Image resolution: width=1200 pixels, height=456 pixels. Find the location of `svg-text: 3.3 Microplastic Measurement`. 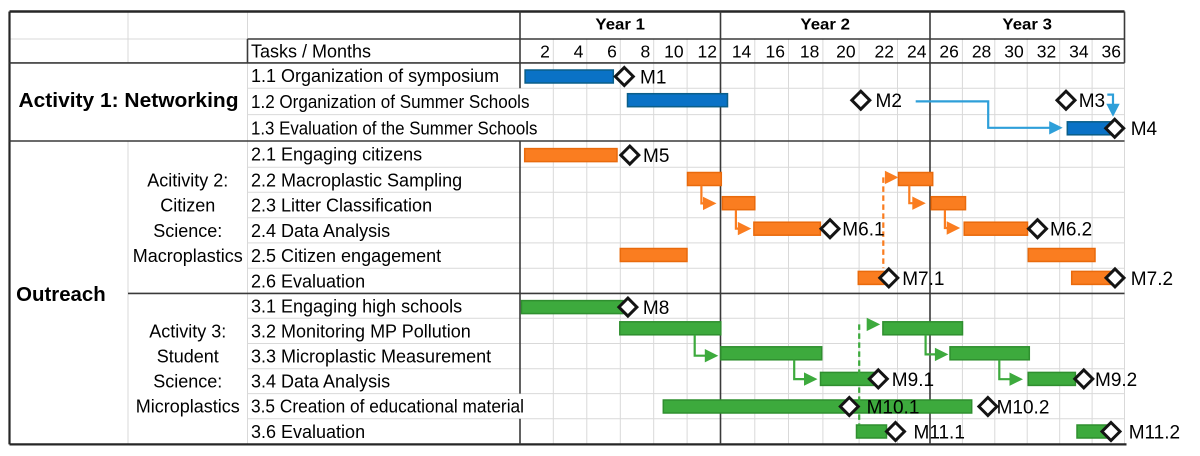

svg-text: 3.3 Microplastic Measurement is located at coordinates (371, 357).